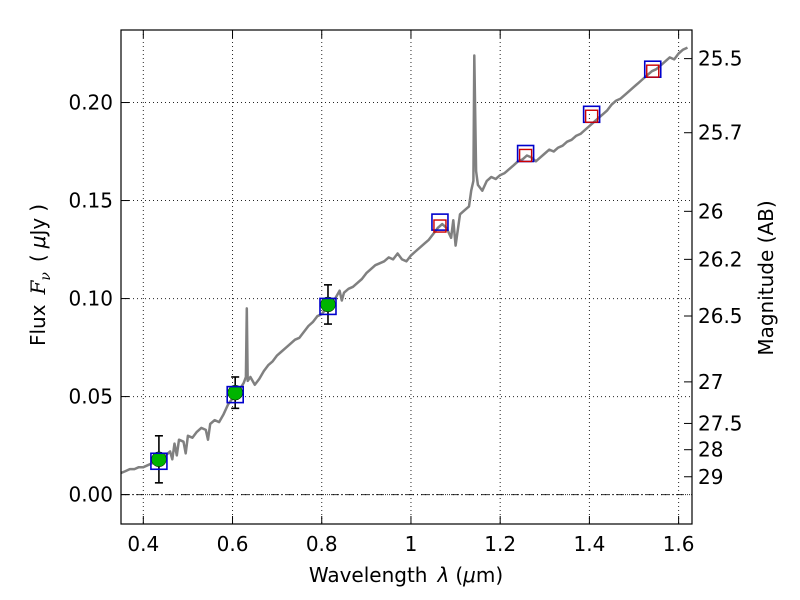 This screenshot has width=800, height=600. What do you see at coordinates (720, 133) in the screenshot?
I see `y2-tick-label: 25.7` at bounding box center [720, 133].